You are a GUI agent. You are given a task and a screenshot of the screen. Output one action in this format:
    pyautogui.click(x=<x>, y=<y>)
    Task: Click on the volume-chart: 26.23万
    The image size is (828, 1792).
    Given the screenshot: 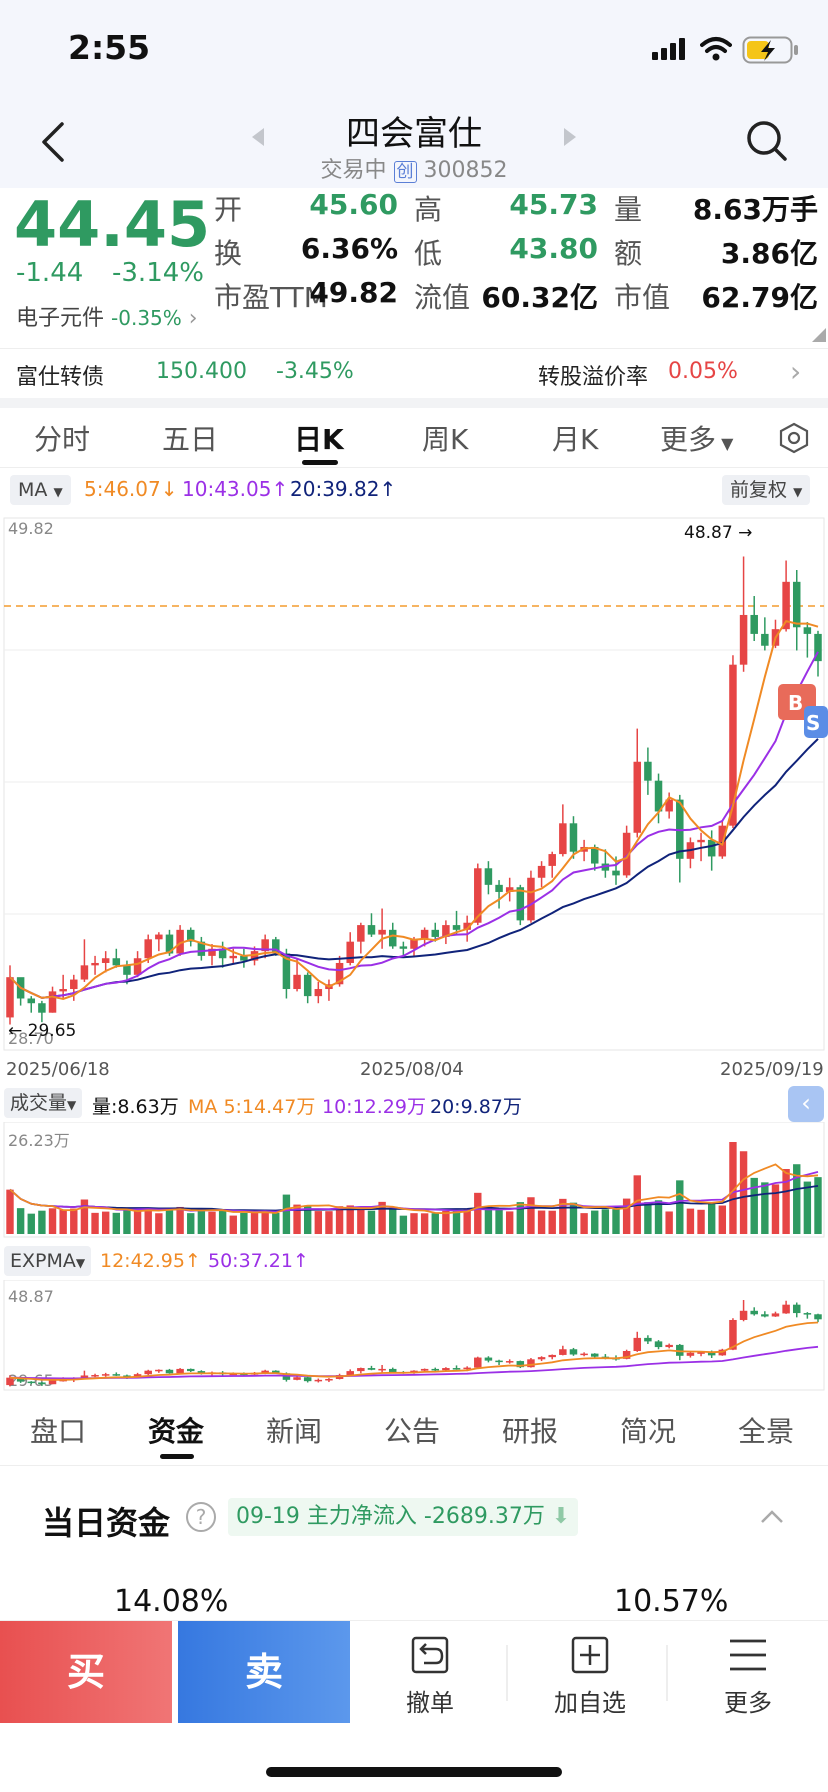 What is the action you would take?
    pyautogui.click(x=414, y=1180)
    